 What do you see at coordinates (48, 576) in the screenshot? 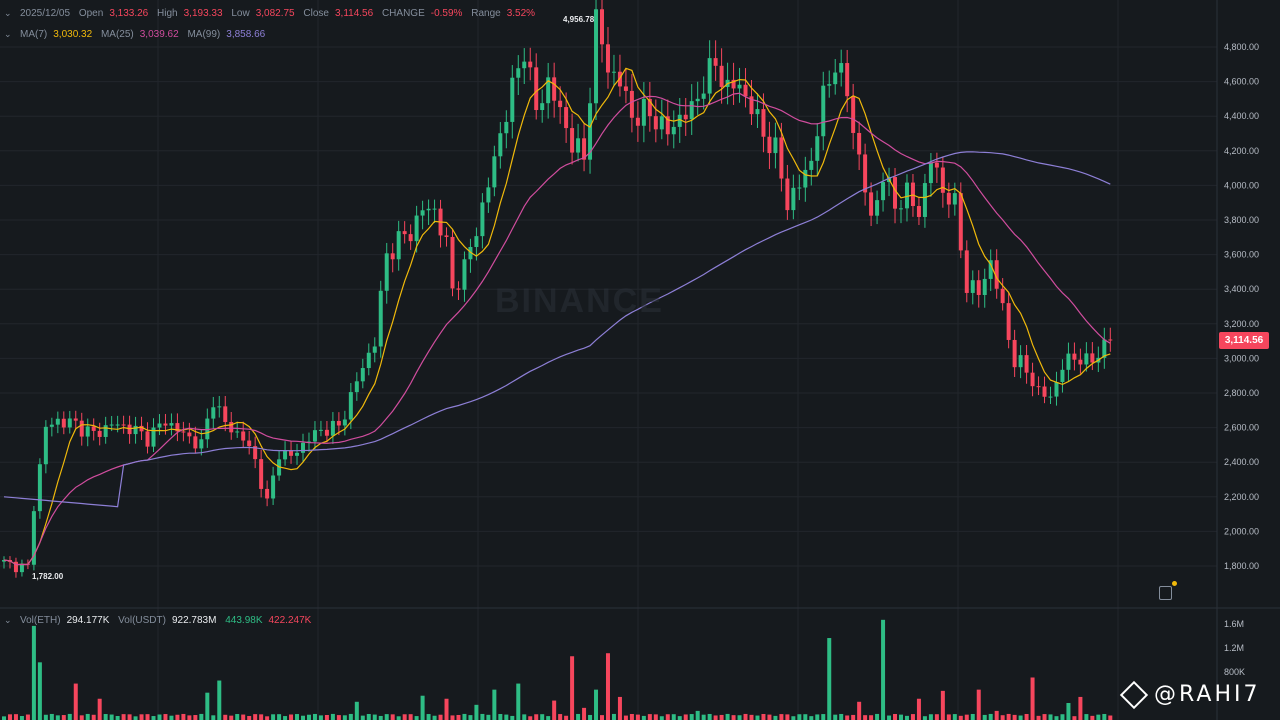
I see `low-marker: 1,782.00` at bounding box center [48, 576].